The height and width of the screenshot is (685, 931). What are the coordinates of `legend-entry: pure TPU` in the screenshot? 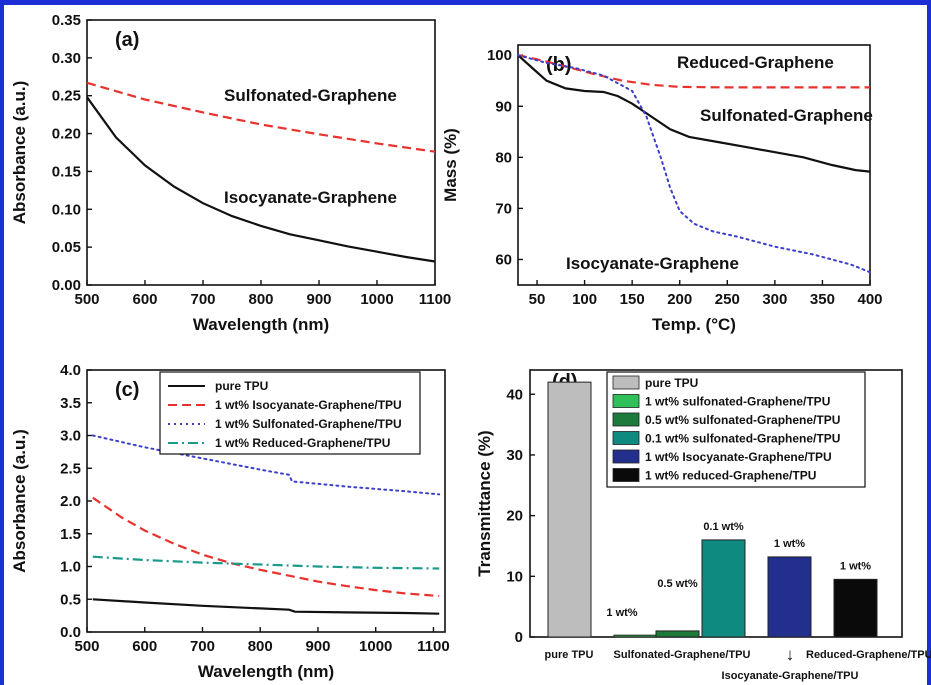 It's located at (241, 386).